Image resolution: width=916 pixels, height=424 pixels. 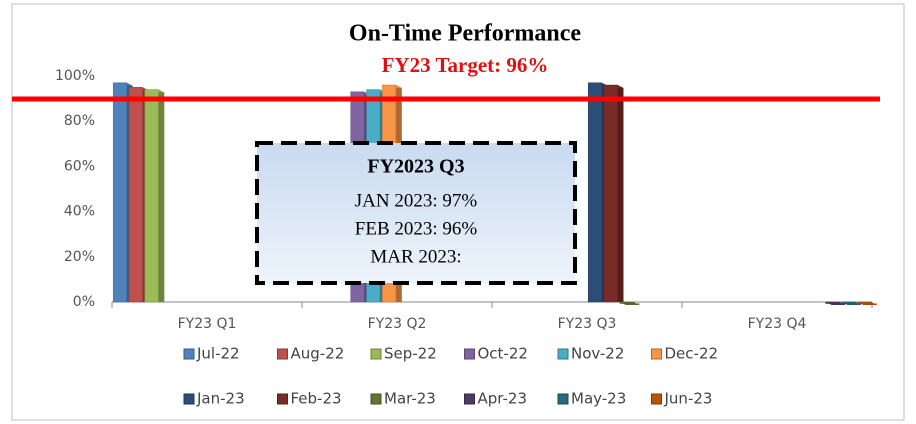 What do you see at coordinates (316, 399) in the screenshot?
I see `legend-label: Feb-23` at bounding box center [316, 399].